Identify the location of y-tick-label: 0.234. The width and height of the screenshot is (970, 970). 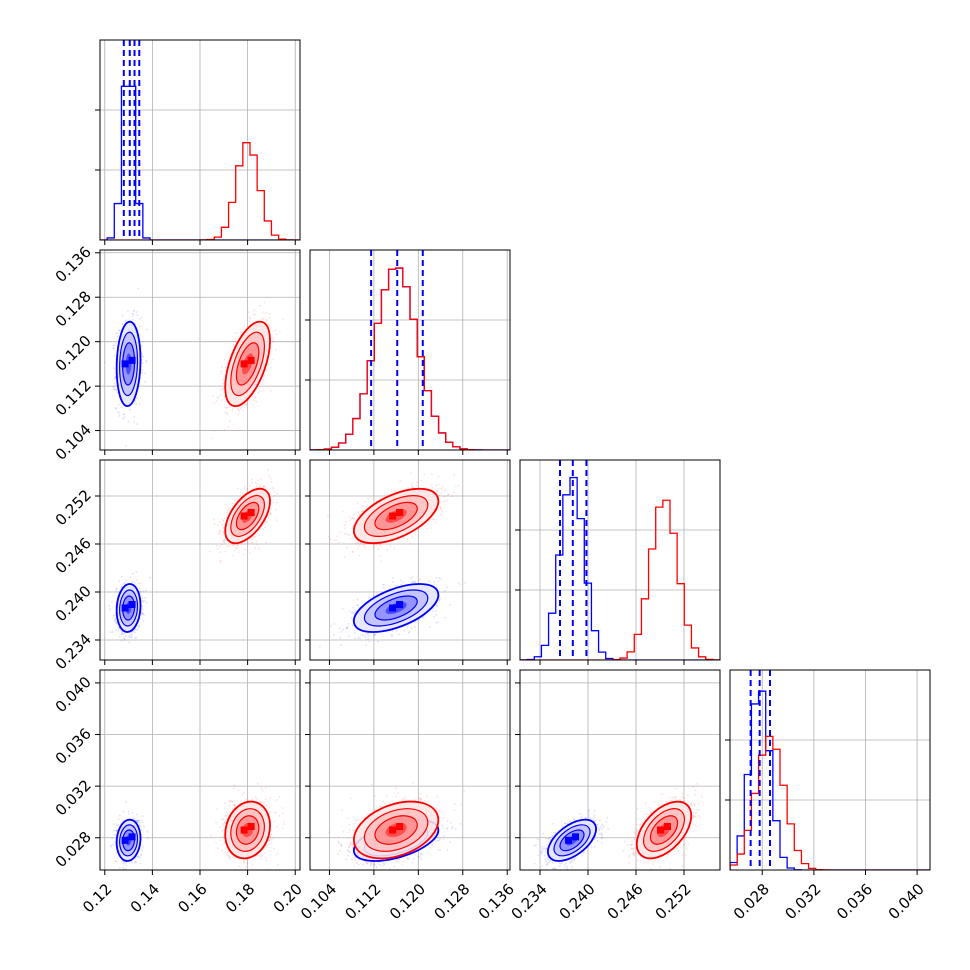
(73, 651).